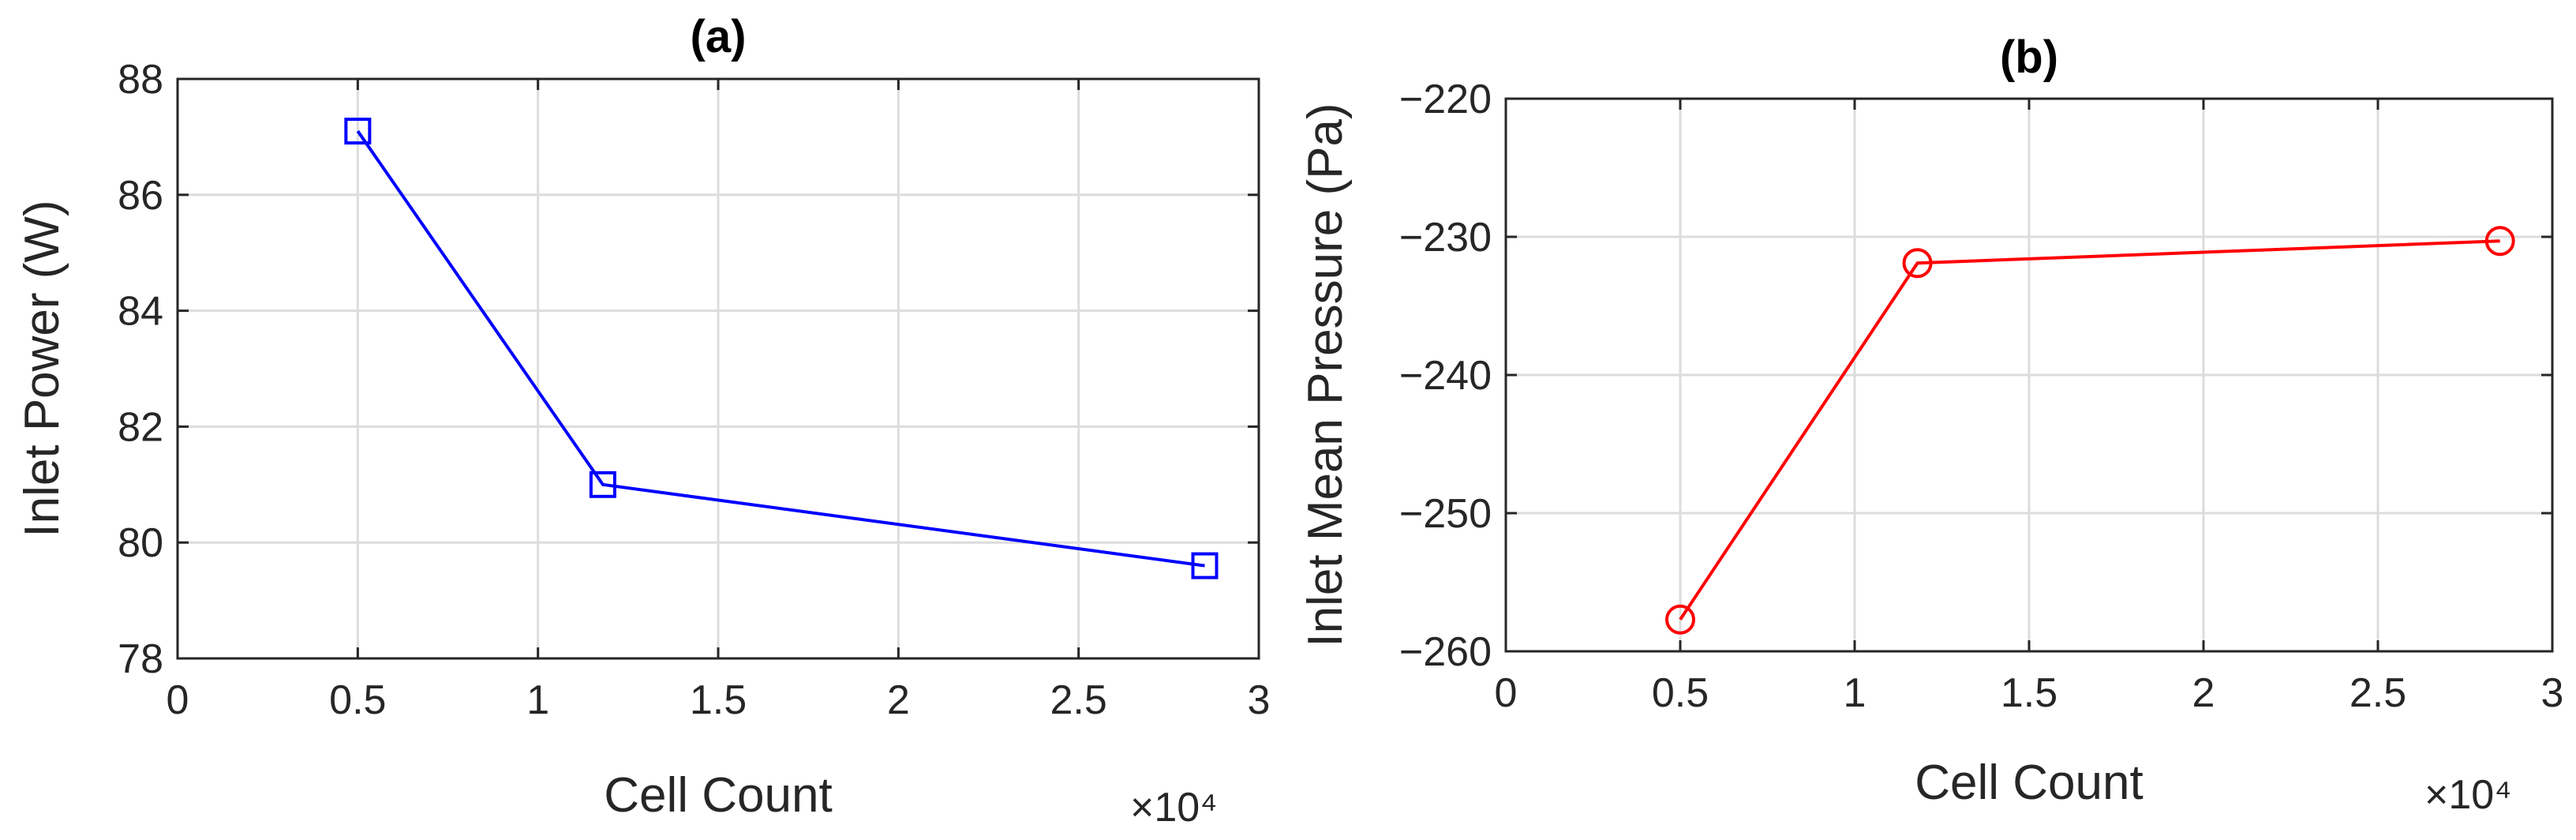 The image size is (2576, 840). What do you see at coordinates (140, 80) in the screenshot?
I see `y-tick-label: 88` at bounding box center [140, 80].